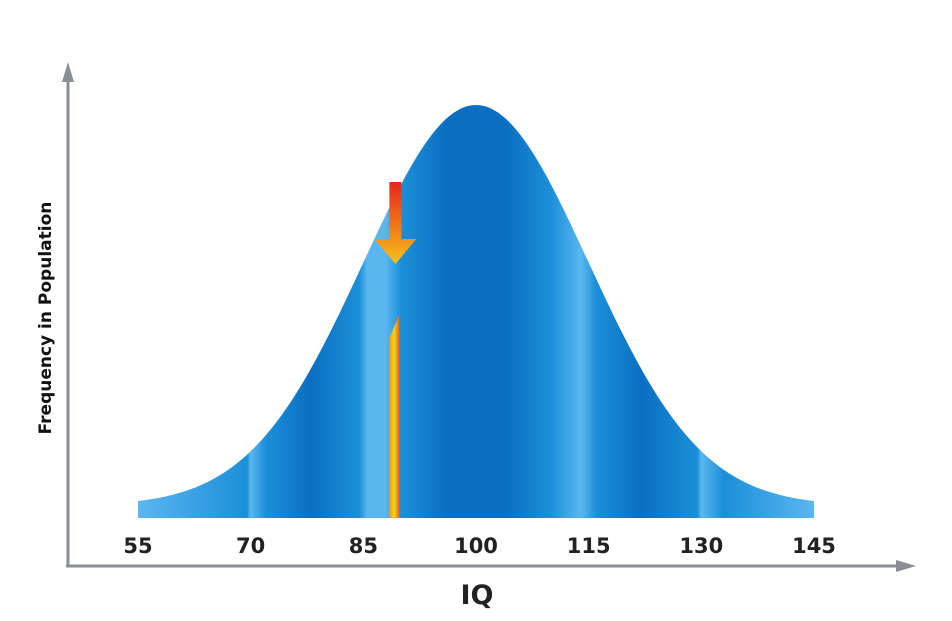  Describe the element at coordinates (814, 546) in the screenshot. I see `x-tick-label: 145` at that location.